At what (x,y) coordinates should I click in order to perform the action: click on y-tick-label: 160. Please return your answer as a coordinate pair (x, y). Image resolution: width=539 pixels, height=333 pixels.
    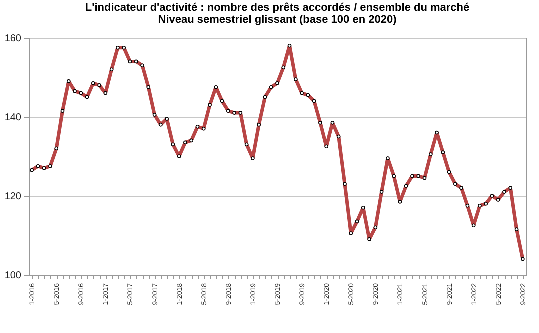
    Looking at the image, I should click on (13, 39).